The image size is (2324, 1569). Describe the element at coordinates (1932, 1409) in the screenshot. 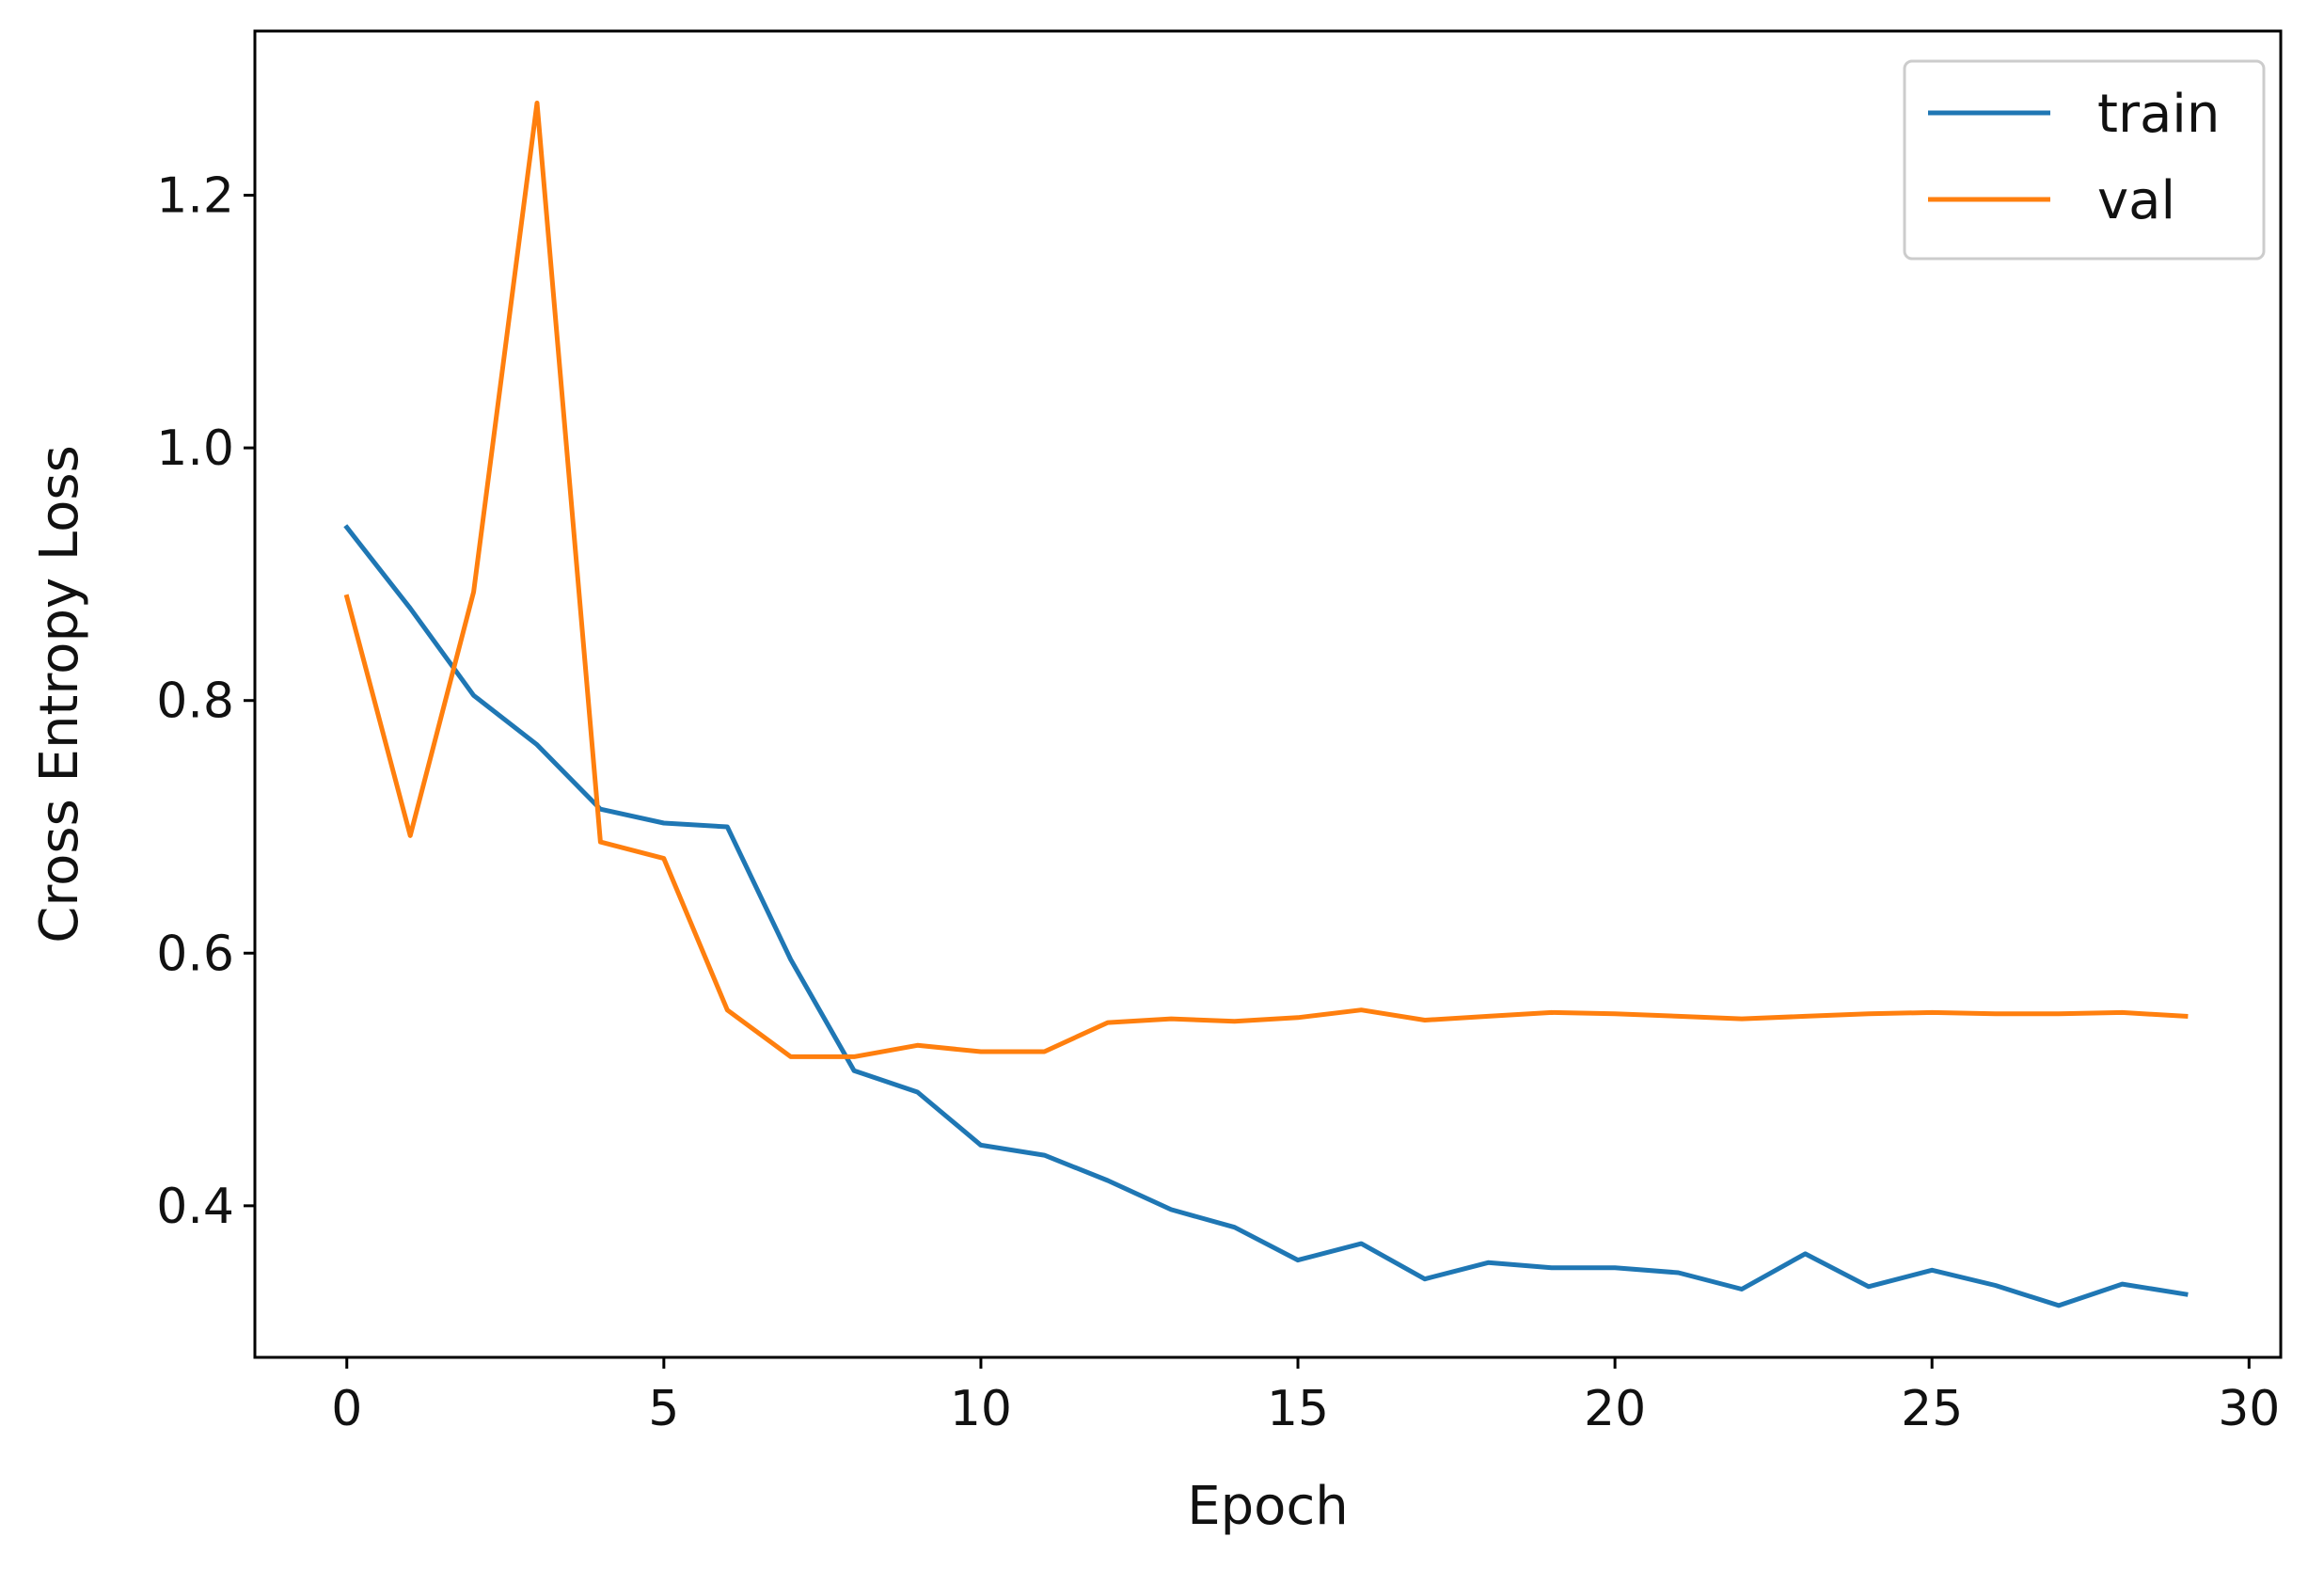

I see `x-tick-label: 25` at that location.